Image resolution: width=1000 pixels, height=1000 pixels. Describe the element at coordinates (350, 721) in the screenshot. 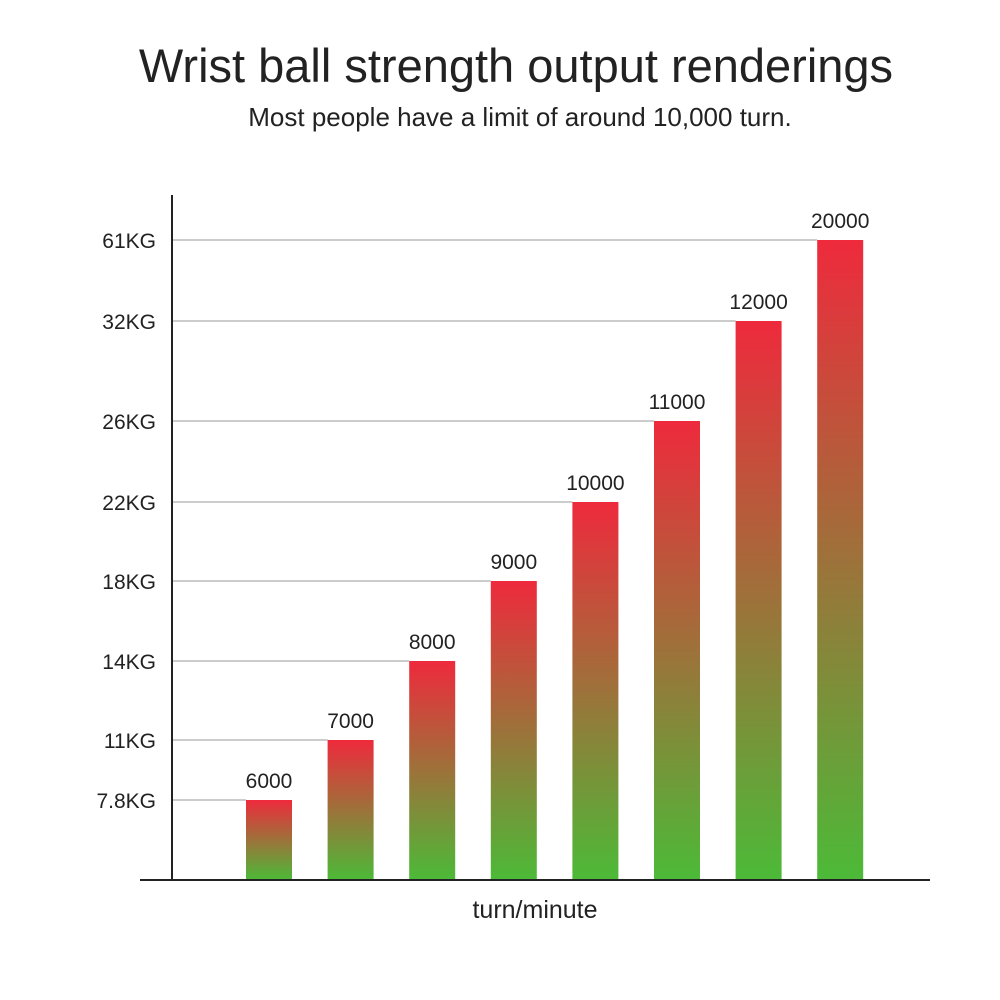

I see `bar-value-label: 7000` at that location.